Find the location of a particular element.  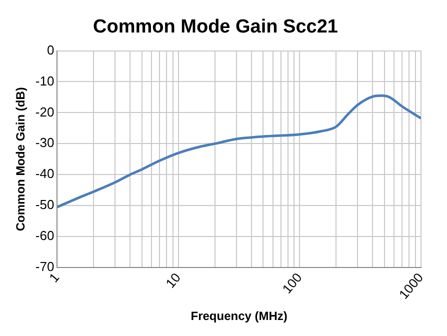

x-tick-label: 10 is located at coordinates (173, 280).